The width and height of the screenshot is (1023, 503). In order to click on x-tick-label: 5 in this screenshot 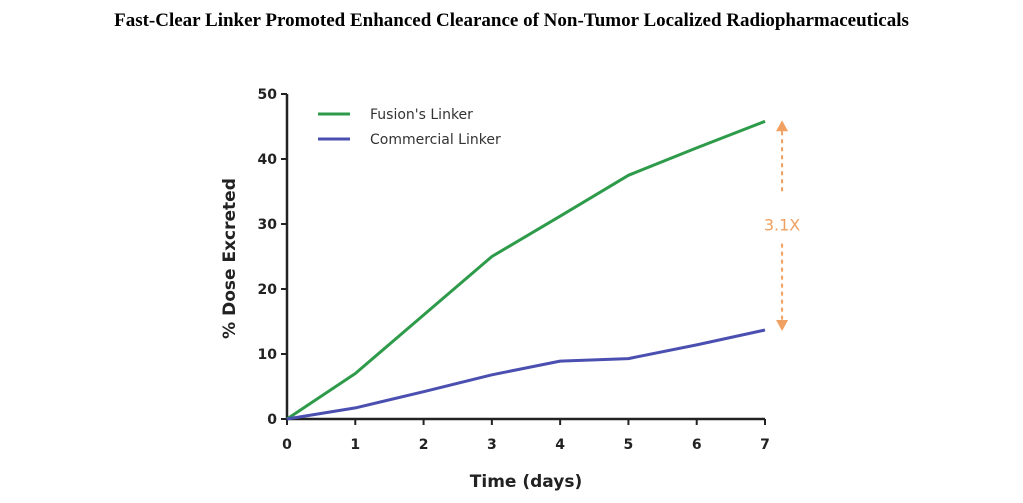, I will do `click(629, 445)`.